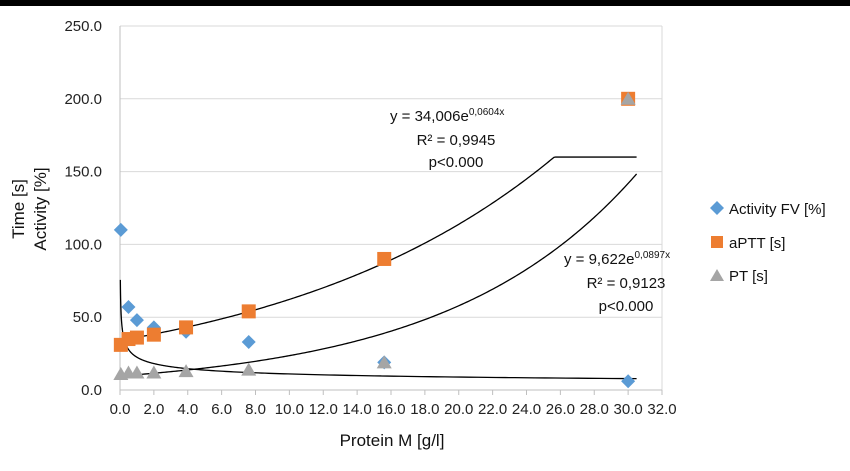 The height and width of the screenshot is (471, 850). Describe the element at coordinates (425, 3) in the screenshot. I see `top-border-bar` at that location.